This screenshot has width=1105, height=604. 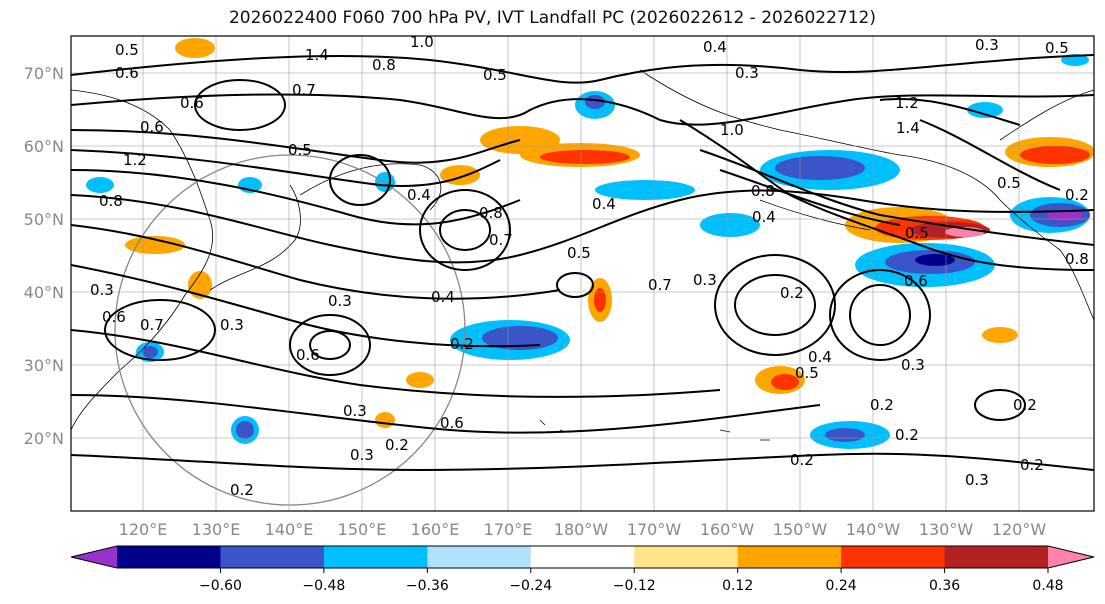 I want to click on lat-label: 50°N, so click(x=44, y=219).